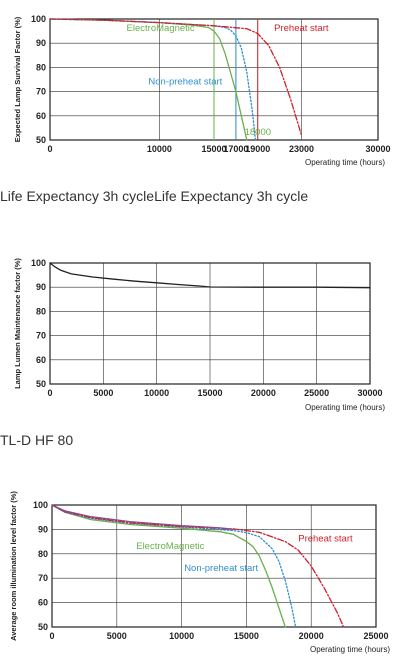 This screenshot has height=661, width=400. What do you see at coordinates (301, 149) in the screenshot?
I see `x-tick-label: 23000` at bounding box center [301, 149].